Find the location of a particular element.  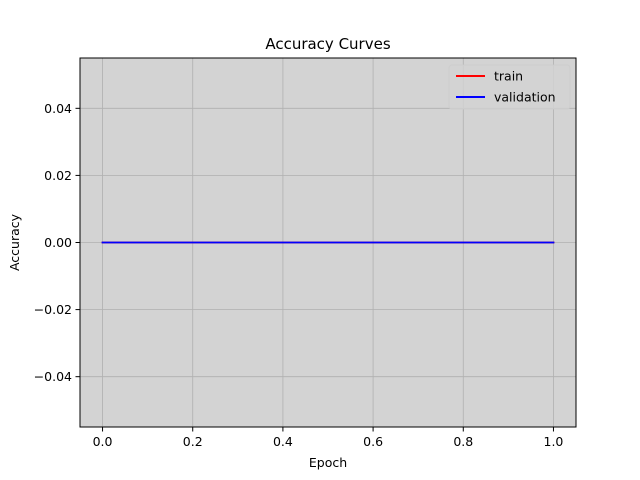

y-axis-label: Accuracy is located at coordinates (14, 242).